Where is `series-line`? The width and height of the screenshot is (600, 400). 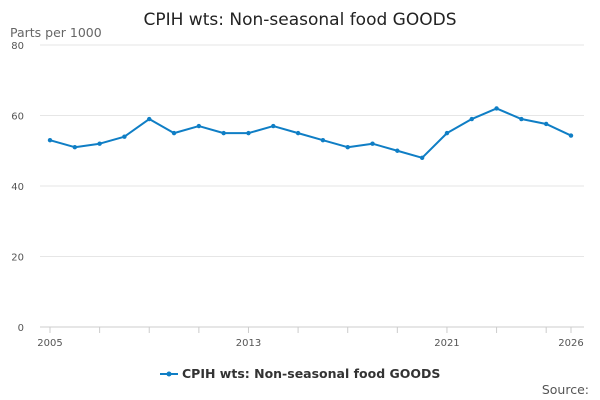 series-line is located at coordinates (310, 133).